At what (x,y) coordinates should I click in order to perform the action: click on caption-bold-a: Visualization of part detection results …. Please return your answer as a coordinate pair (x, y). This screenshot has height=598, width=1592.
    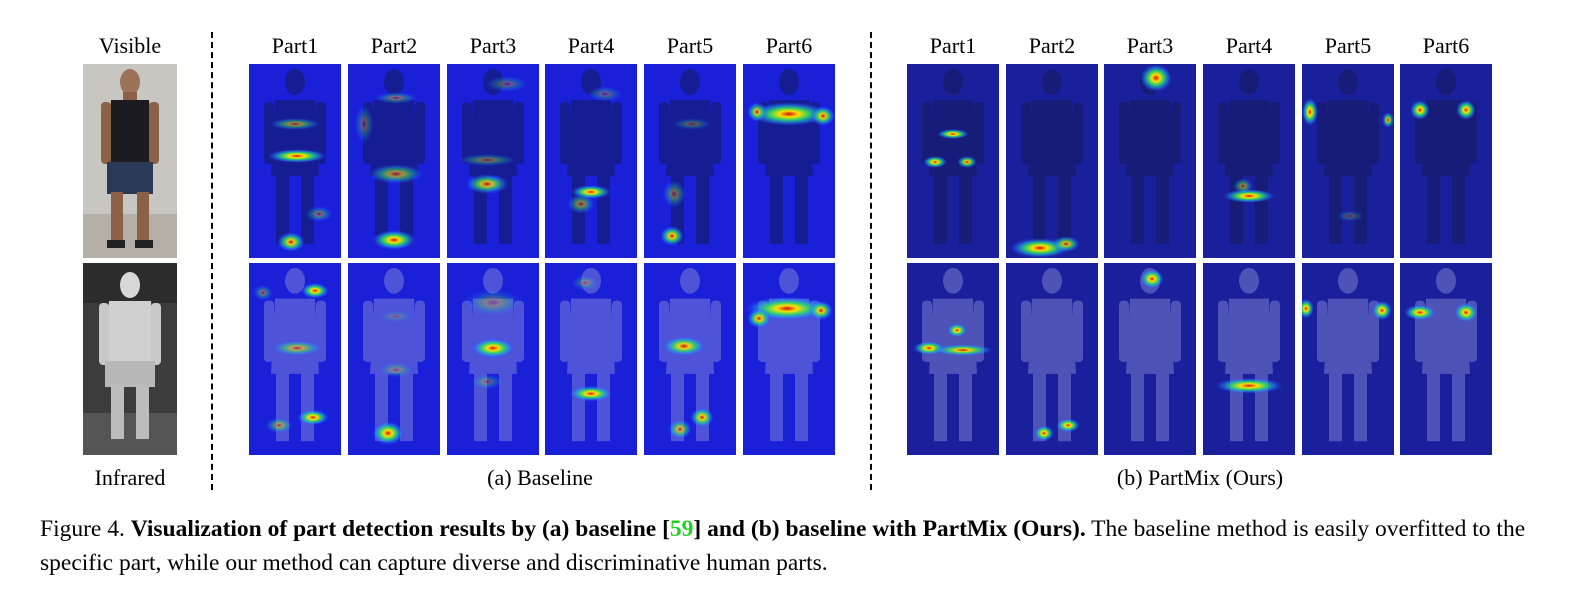
    Looking at the image, I should click on (400, 529).